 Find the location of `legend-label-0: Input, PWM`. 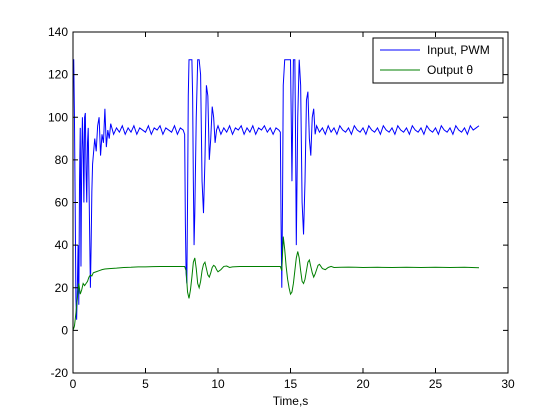

legend-label-0: Input, PWM is located at coordinates (458, 50).